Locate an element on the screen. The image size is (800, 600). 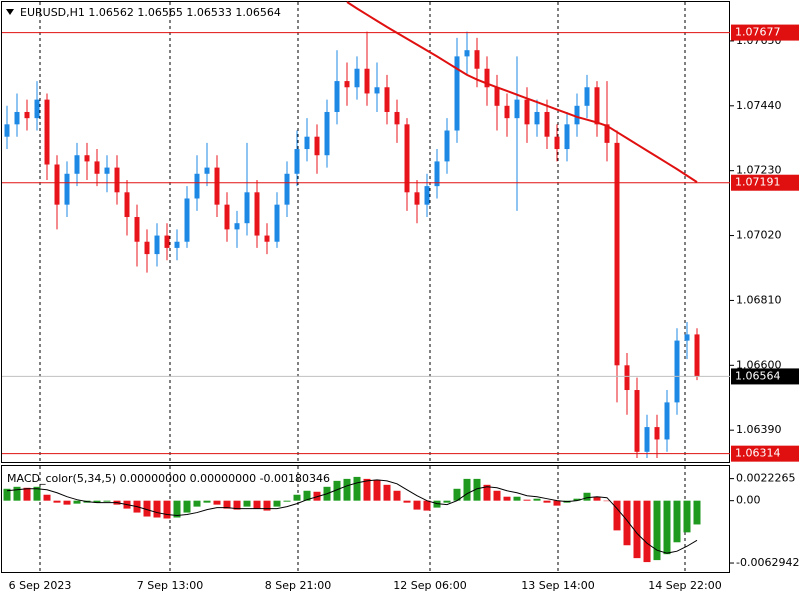
price-box-label: 1.06564 is located at coordinates (758, 375).